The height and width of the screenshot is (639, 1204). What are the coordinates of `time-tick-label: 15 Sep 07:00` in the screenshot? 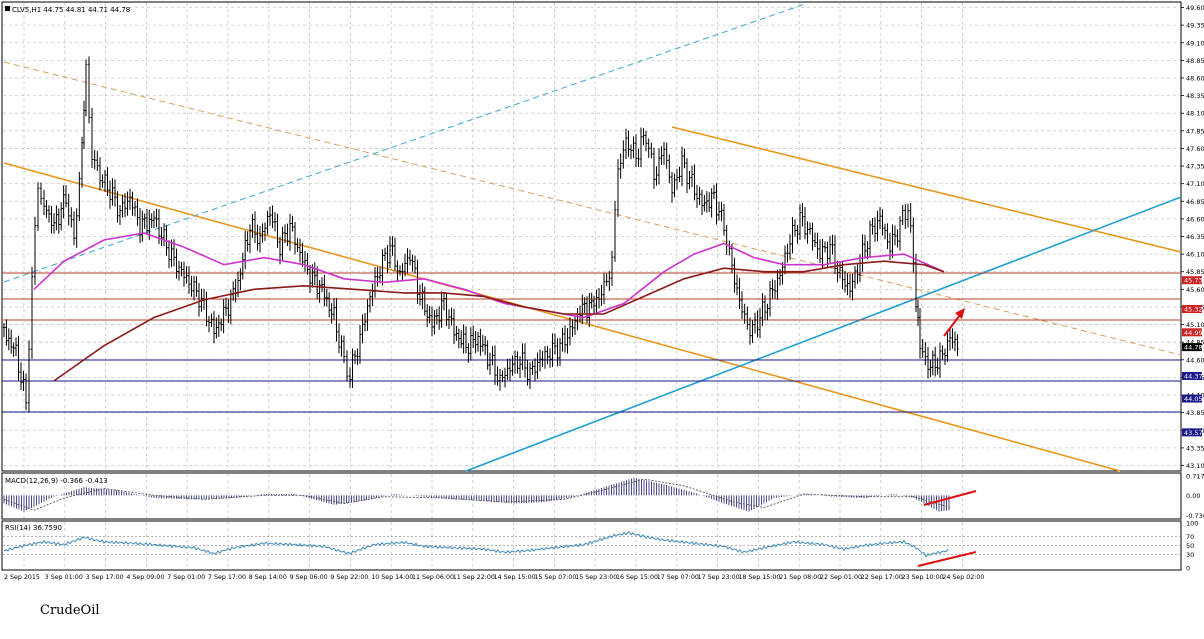 It's located at (555, 577).